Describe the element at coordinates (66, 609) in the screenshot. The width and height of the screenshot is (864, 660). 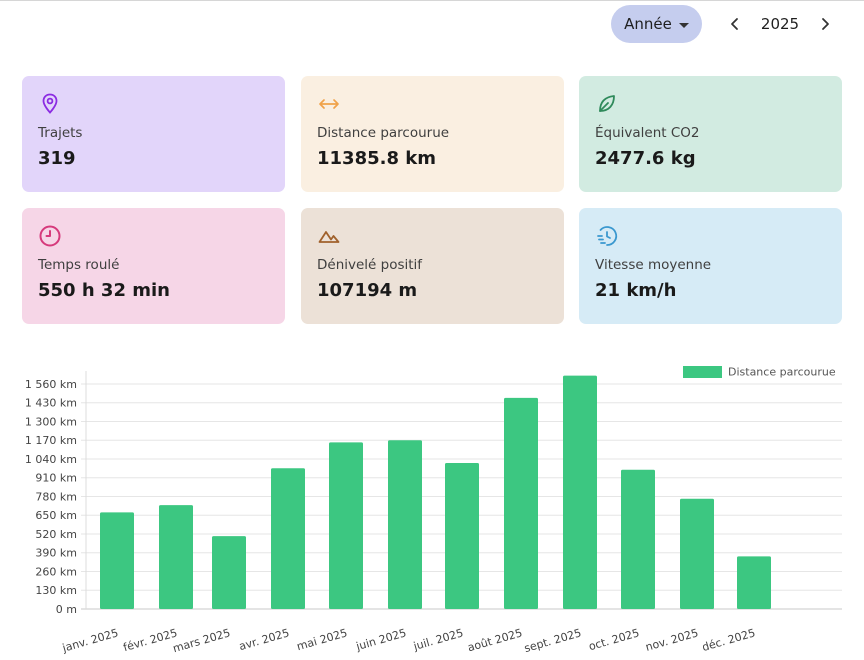
I see `y-tick-label: 0 m` at that location.